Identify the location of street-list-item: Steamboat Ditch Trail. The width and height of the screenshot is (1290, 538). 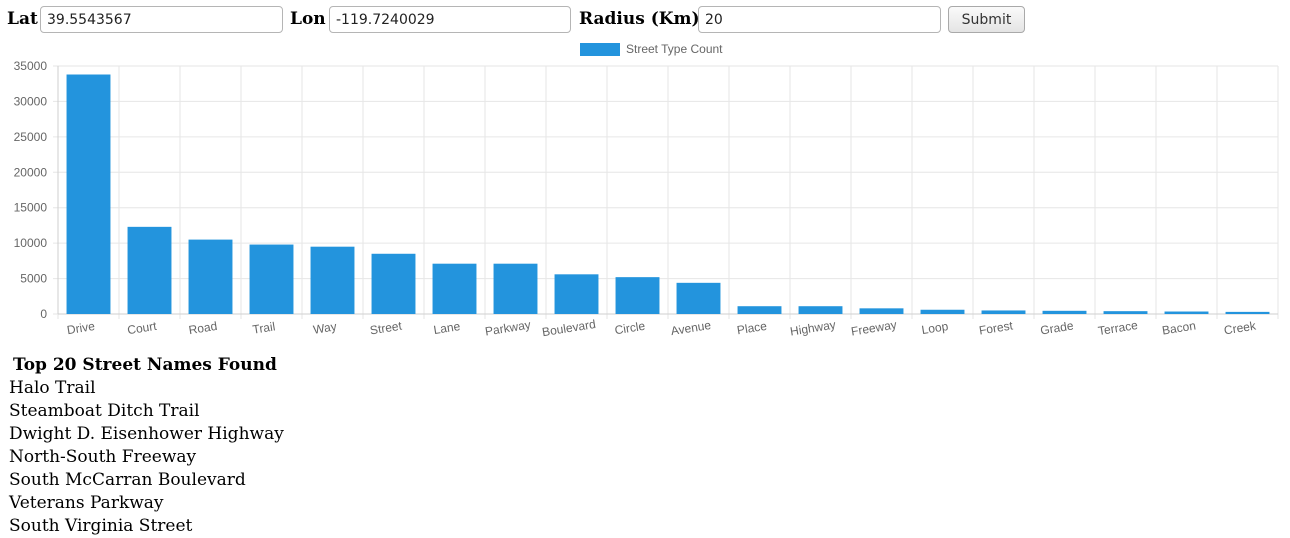
(104, 411).